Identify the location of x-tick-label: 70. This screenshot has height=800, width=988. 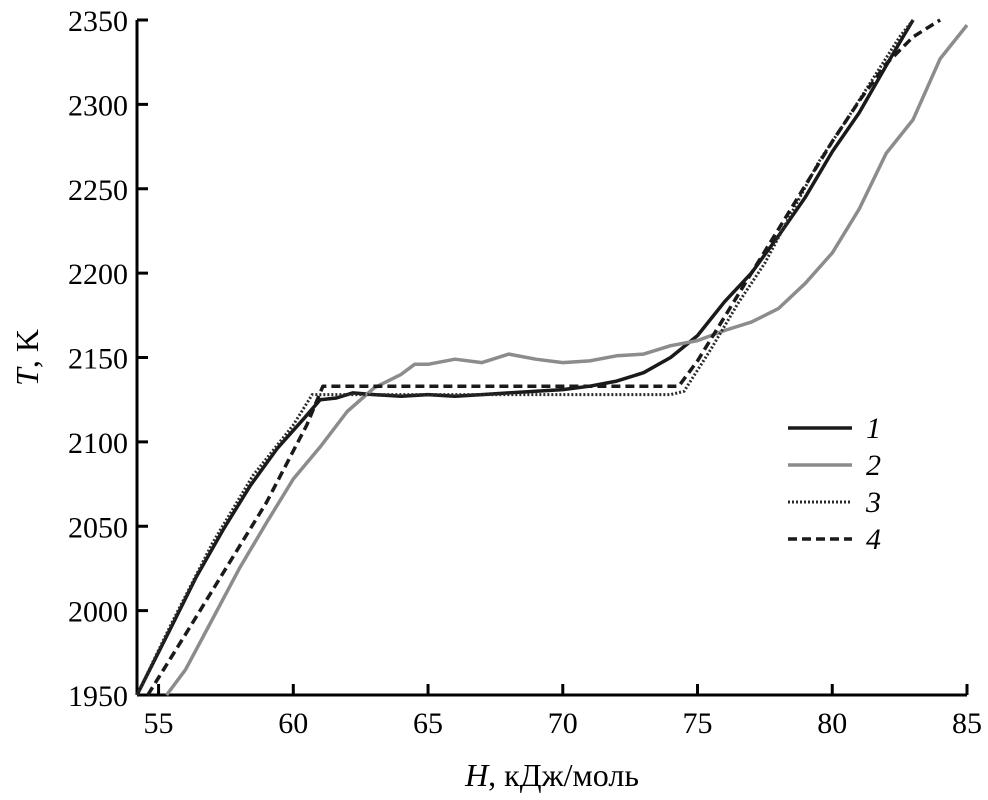
(563, 723).